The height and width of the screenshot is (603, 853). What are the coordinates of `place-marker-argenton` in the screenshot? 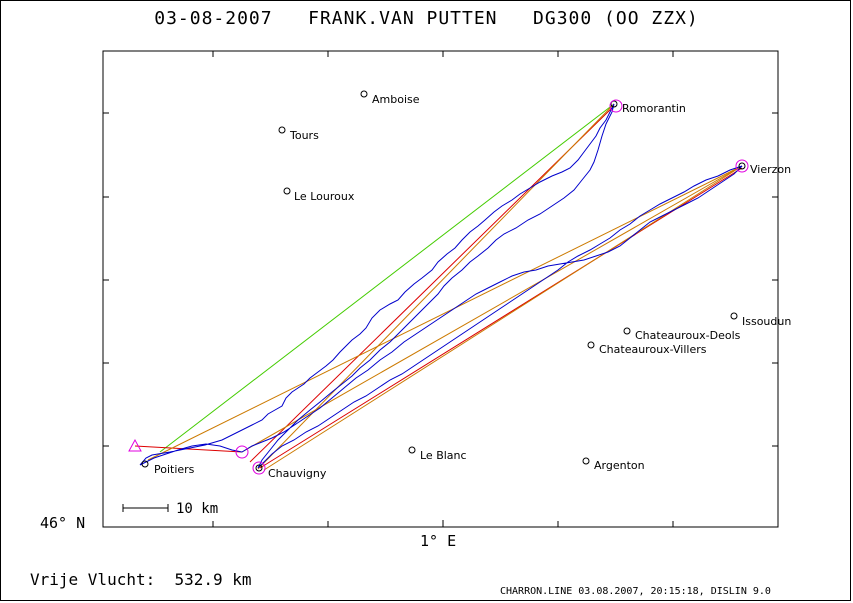 It's located at (586, 461).